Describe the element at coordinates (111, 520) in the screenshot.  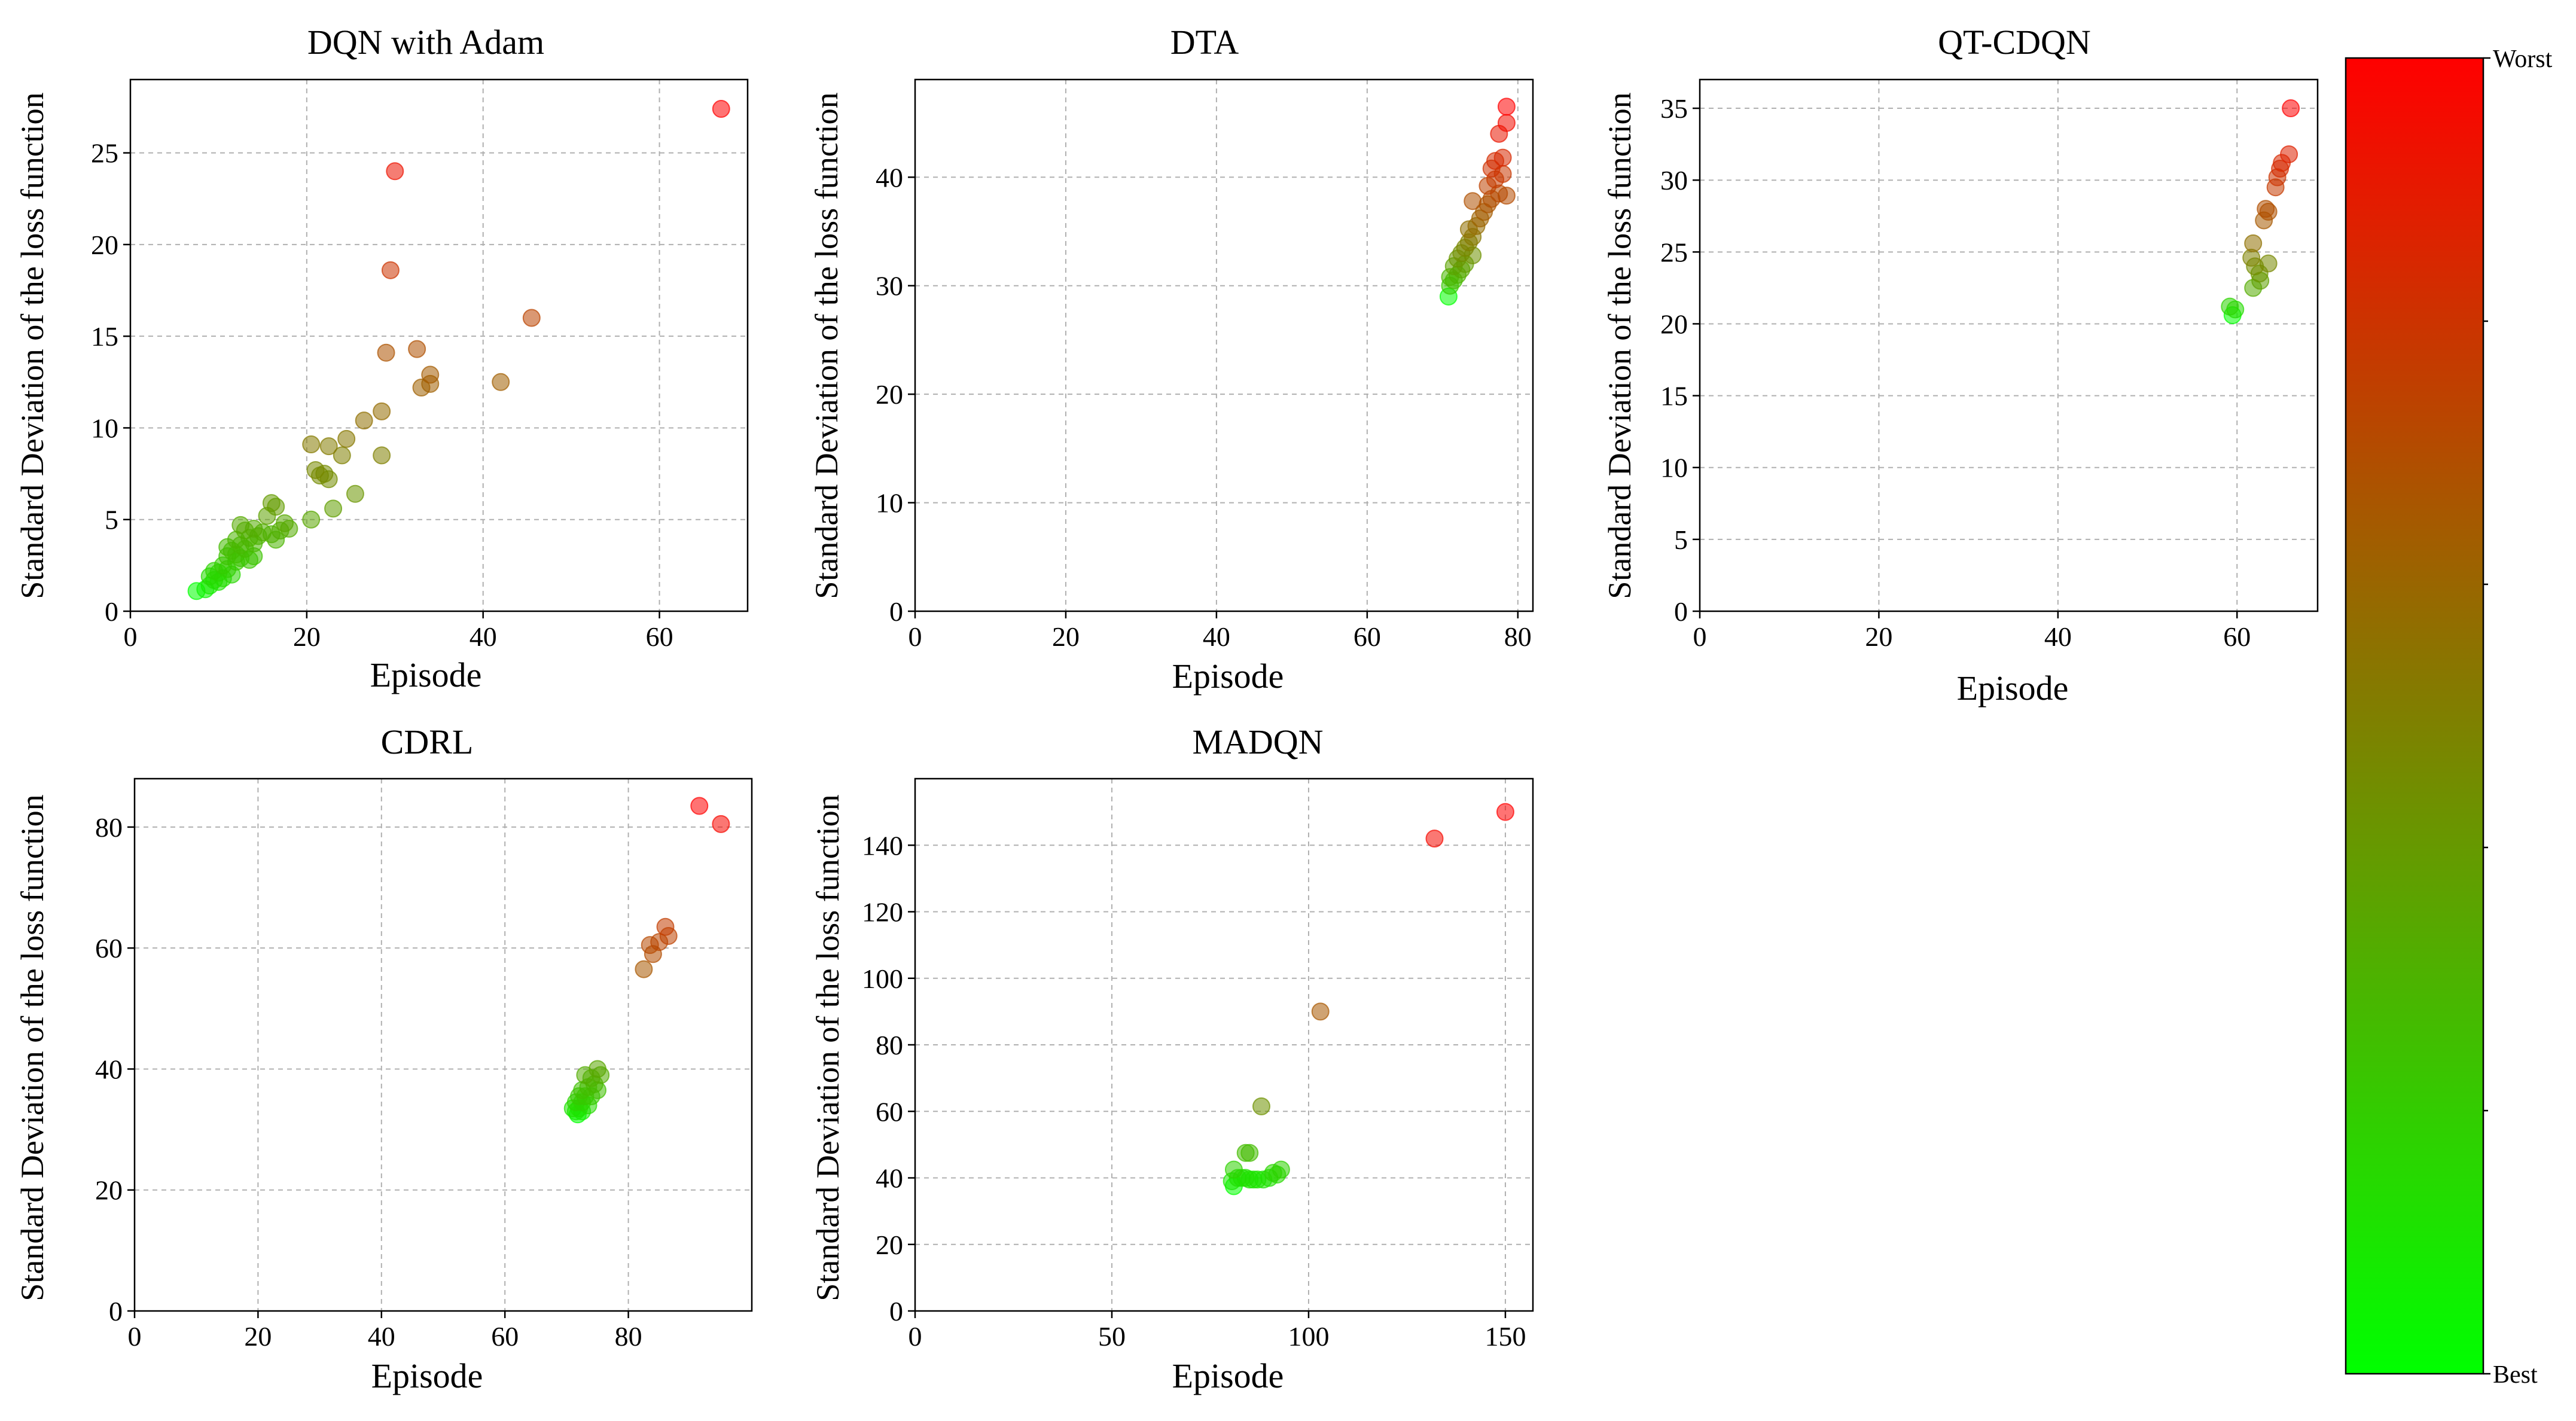
I see `y-tick-label: 5` at that location.